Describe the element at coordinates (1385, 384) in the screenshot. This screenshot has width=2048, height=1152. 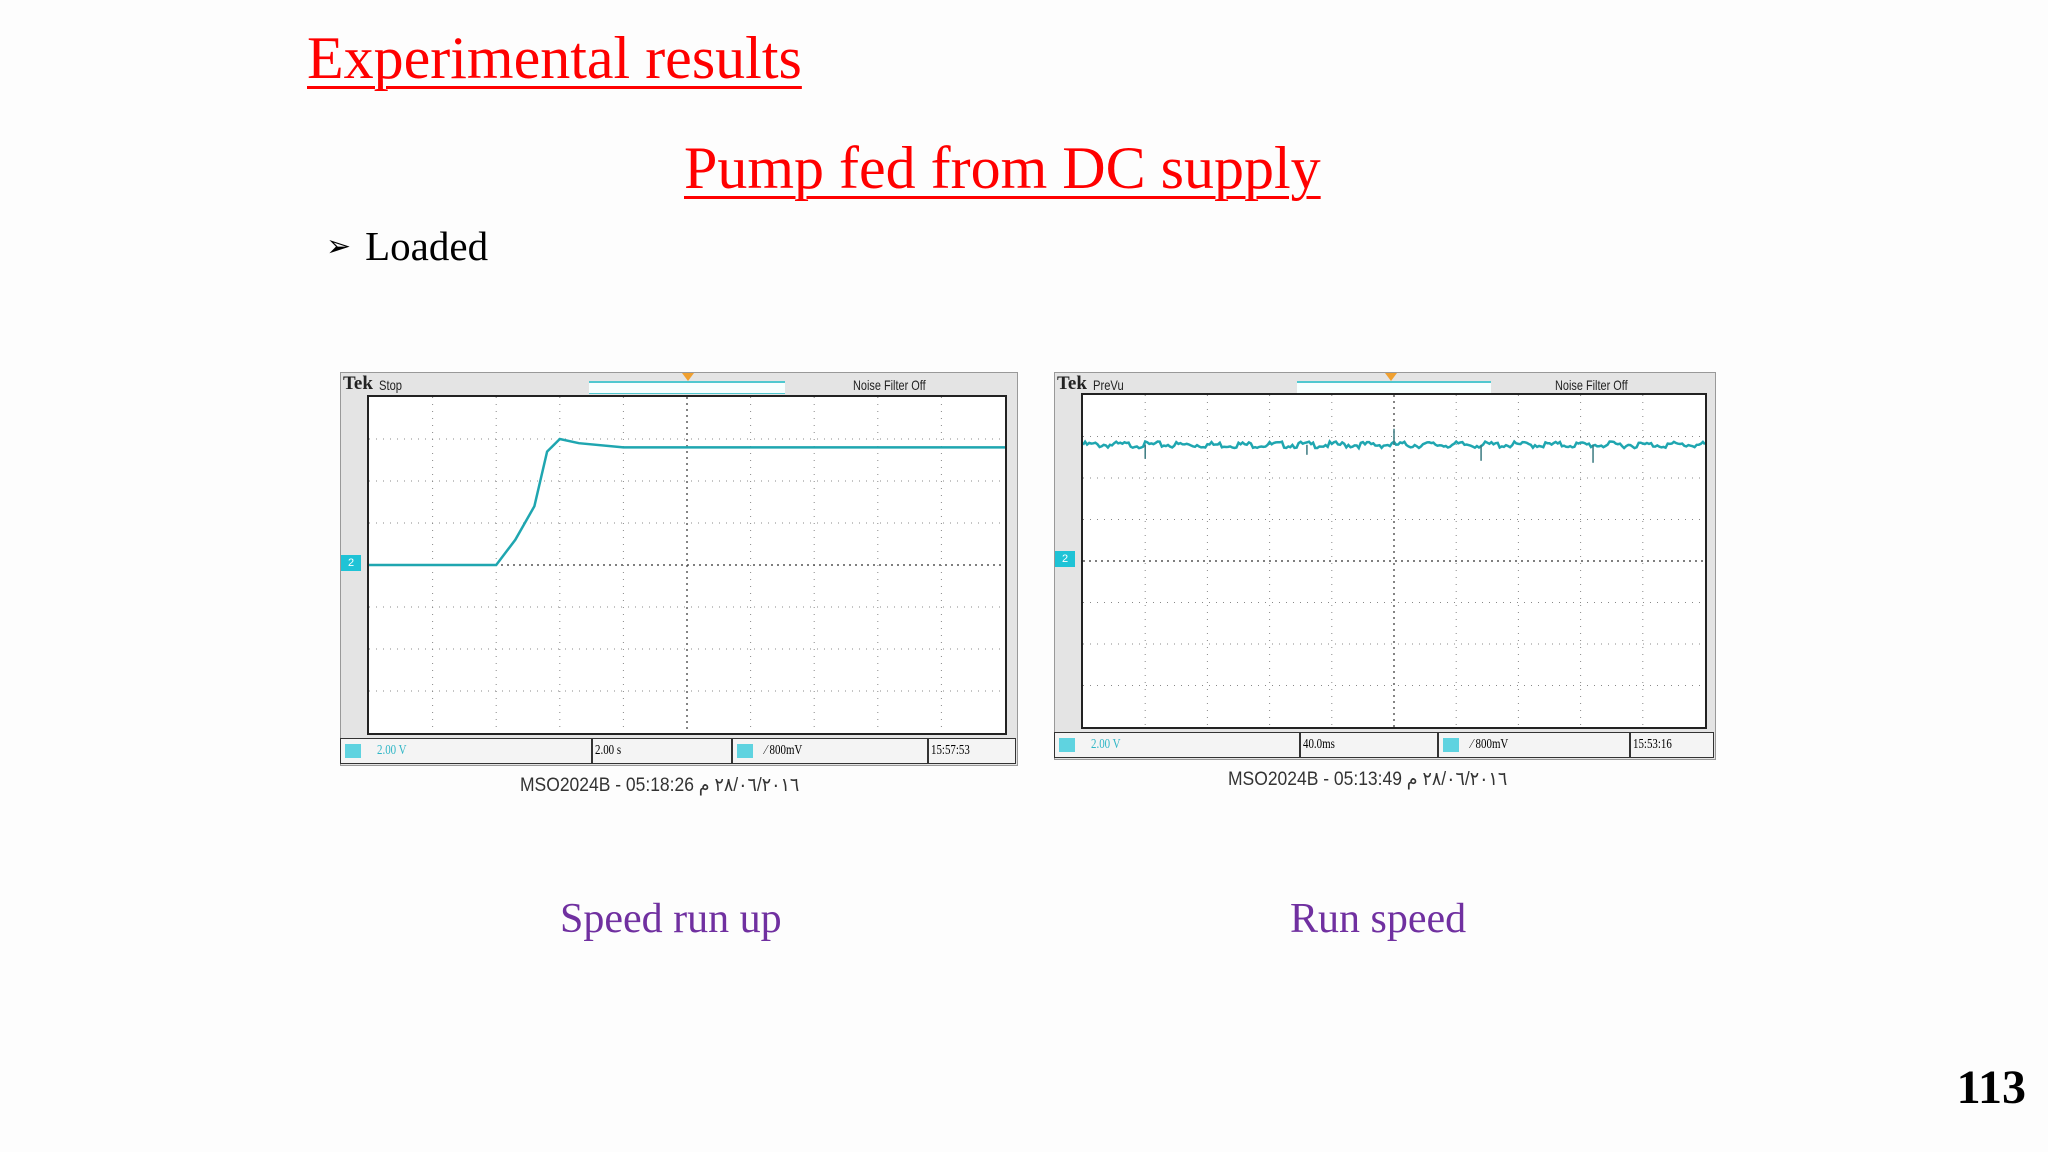
I see `scope-top-bar: Tek PreVu Noise Filter Off` at that location.